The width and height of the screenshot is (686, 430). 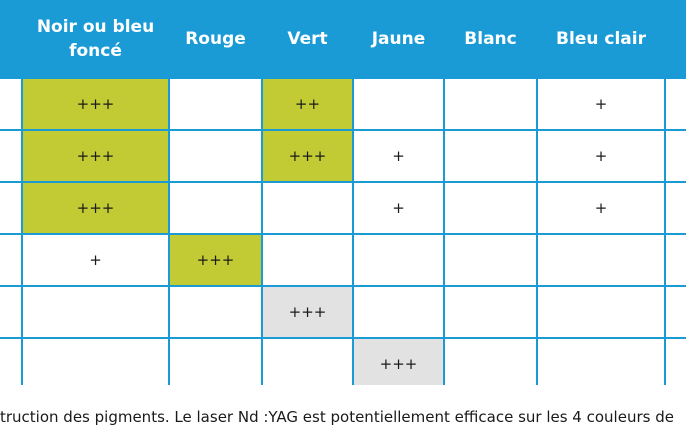 I want to click on column-header: Blanc, so click(x=490, y=38).